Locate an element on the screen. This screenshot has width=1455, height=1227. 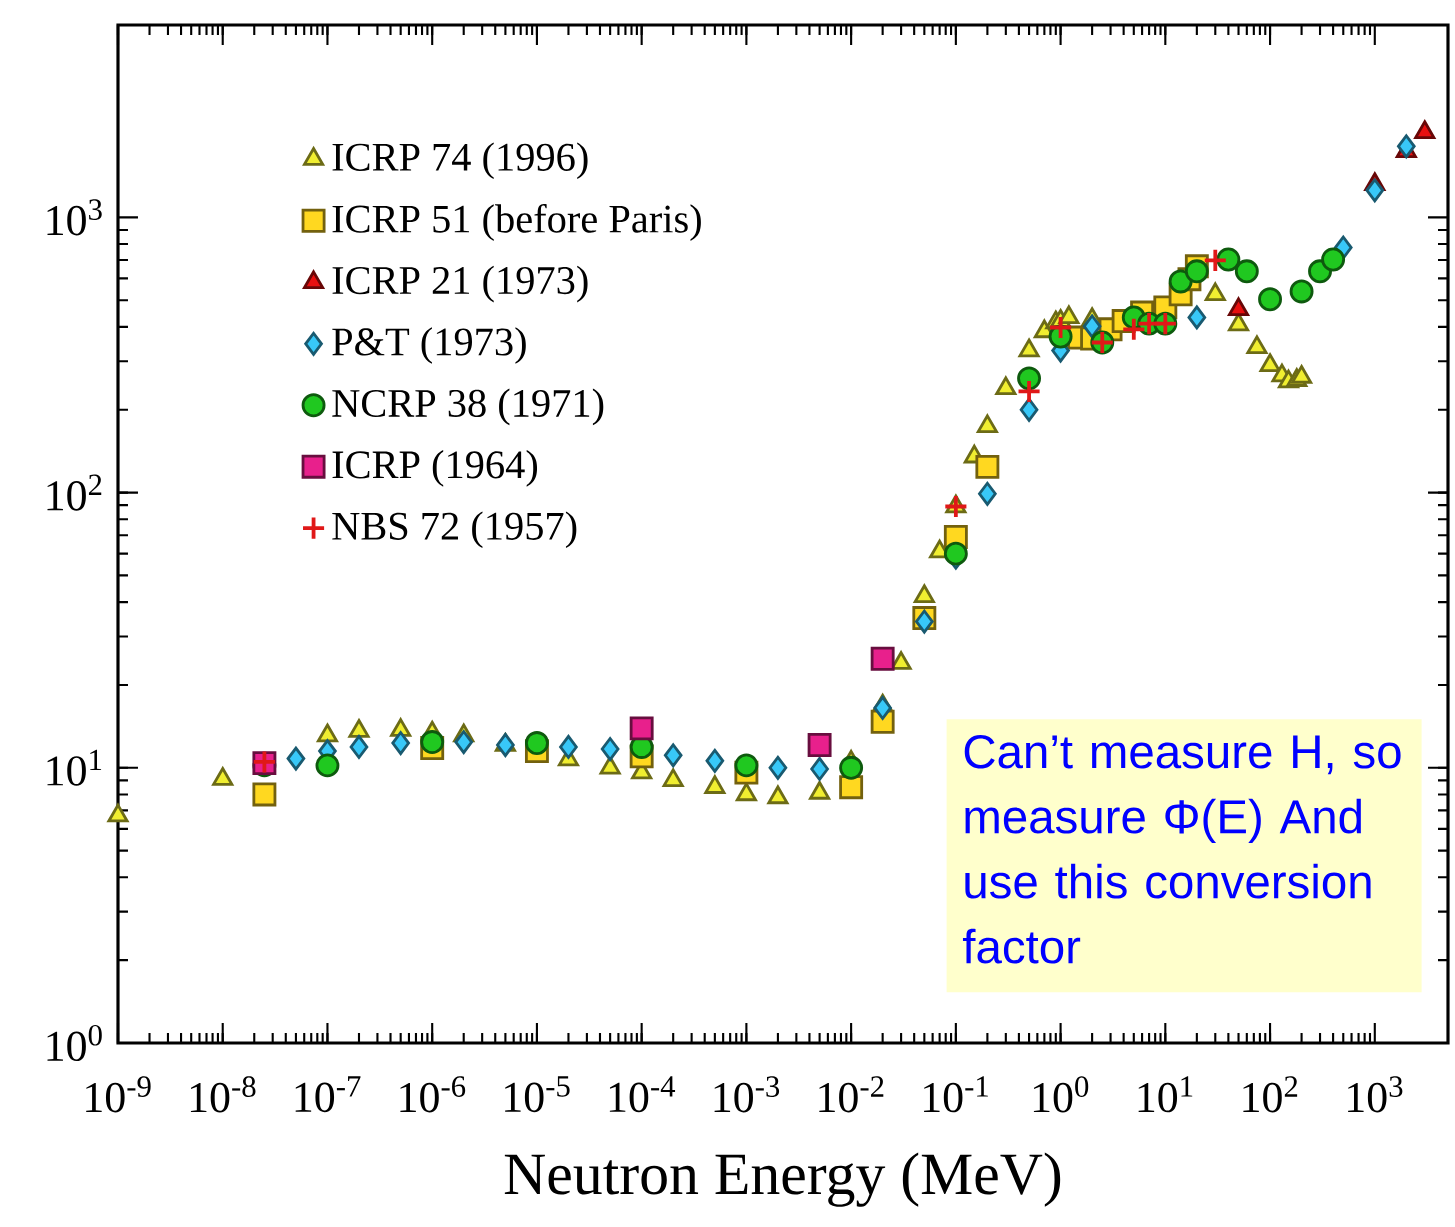
x-tick-label: 10$^{-7}$ is located at coordinates (328, 1094).